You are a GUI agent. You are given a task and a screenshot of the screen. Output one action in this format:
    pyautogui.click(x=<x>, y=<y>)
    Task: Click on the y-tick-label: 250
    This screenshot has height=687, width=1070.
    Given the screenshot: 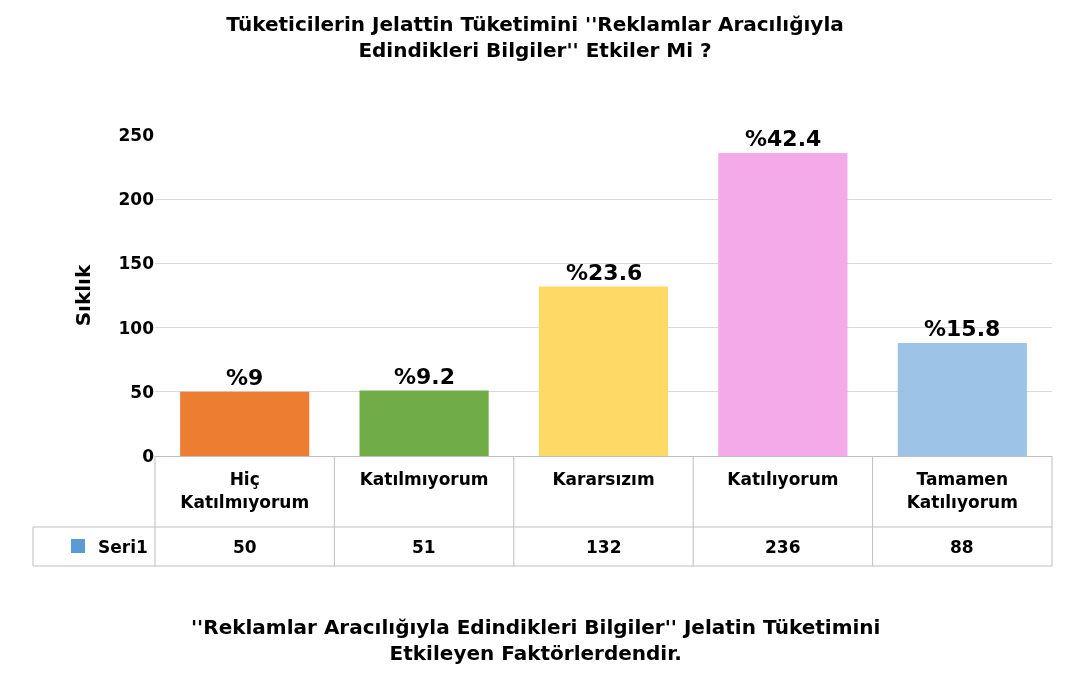 What is the action you would take?
    pyautogui.click(x=136, y=134)
    